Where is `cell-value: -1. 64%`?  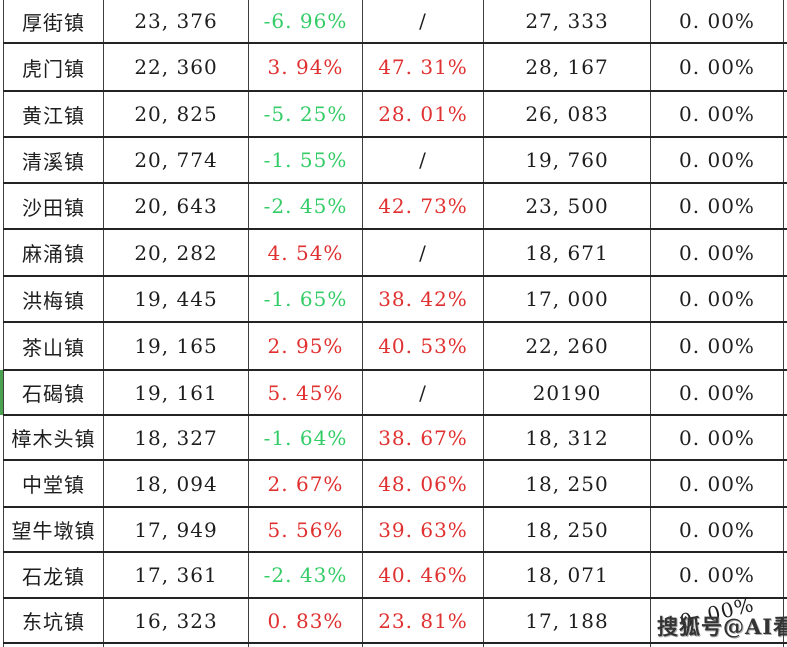 cell-value: -1. 64% is located at coordinates (305, 437).